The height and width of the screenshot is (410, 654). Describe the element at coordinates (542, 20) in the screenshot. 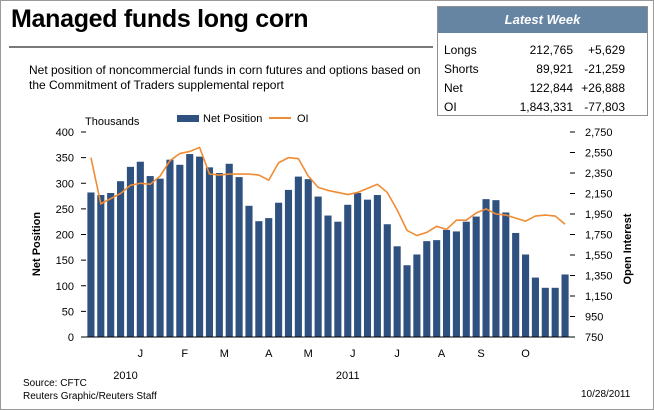

I see `latest-week-header: Latest Week` at that location.